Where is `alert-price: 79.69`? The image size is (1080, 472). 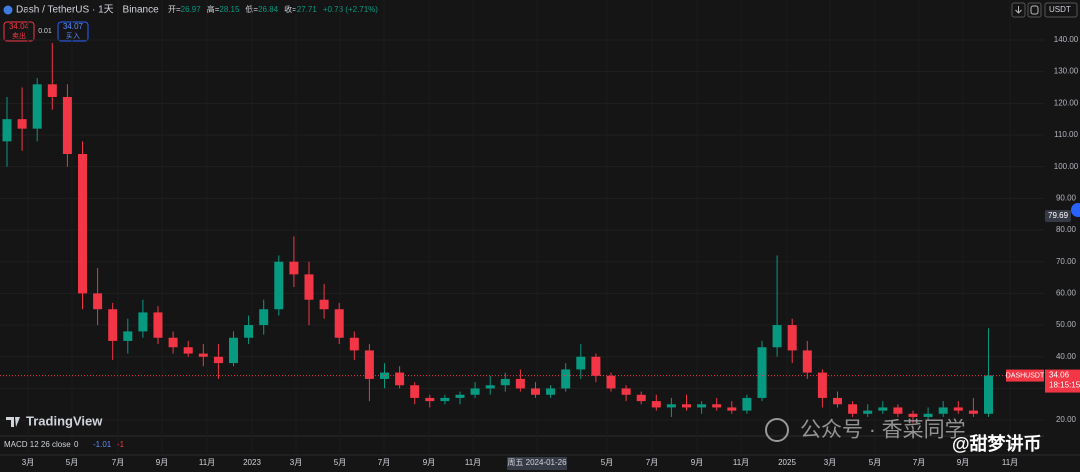 alert-price: 79.69 is located at coordinates (1058, 215).